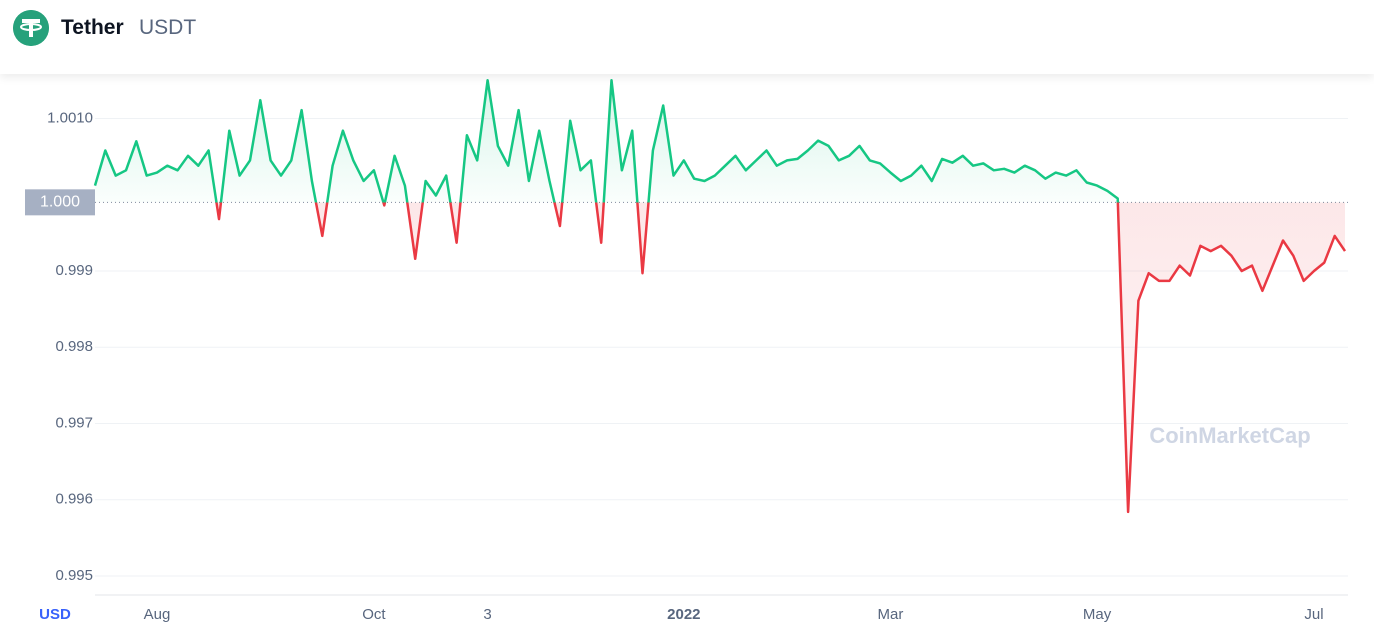  What do you see at coordinates (74, 346) in the screenshot?
I see `y-tick-label: 0.998` at bounding box center [74, 346].